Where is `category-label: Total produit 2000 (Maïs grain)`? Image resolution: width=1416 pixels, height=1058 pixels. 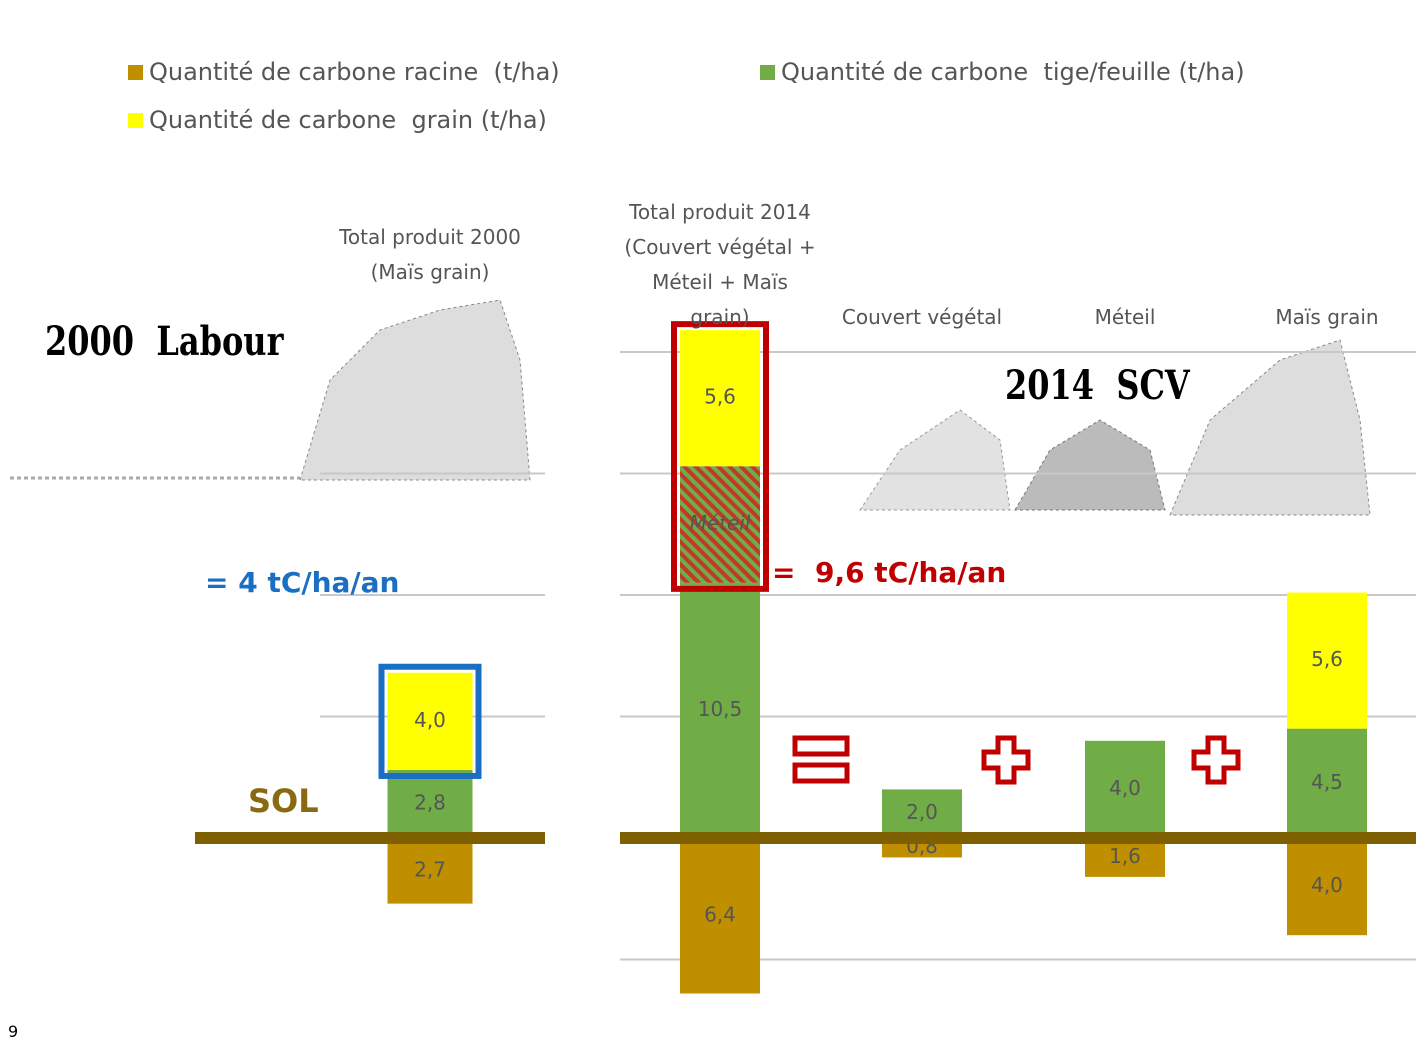 category-label: Total produit 2000 (Maïs grain) is located at coordinates (430, 254).